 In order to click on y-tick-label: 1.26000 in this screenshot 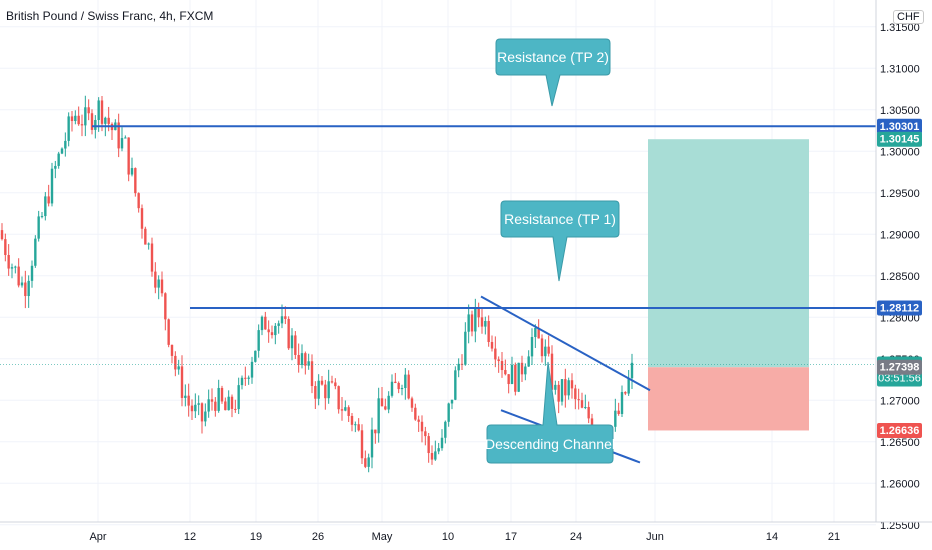, I will do `click(900, 484)`.